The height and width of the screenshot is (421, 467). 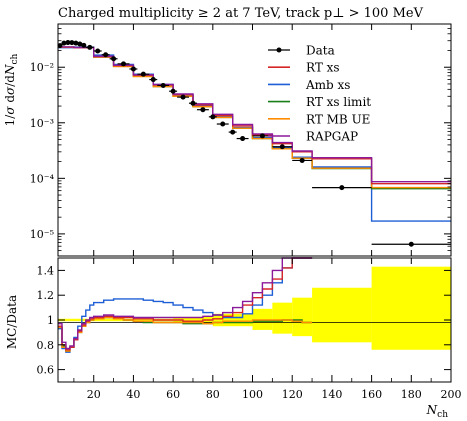 I want to click on legend-label: RT xs limit, so click(x=338, y=102).